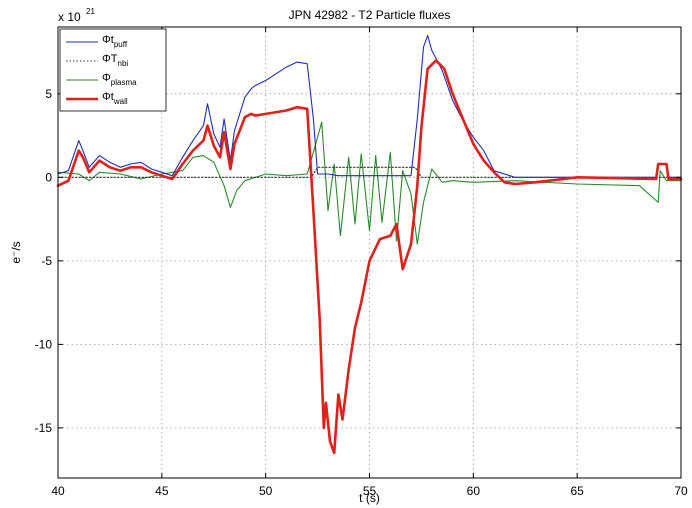 This screenshot has width=692, height=508. What do you see at coordinates (266, 491) in the screenshot?
I see `x-tick-label: 50` at bounding box center [266, 491].